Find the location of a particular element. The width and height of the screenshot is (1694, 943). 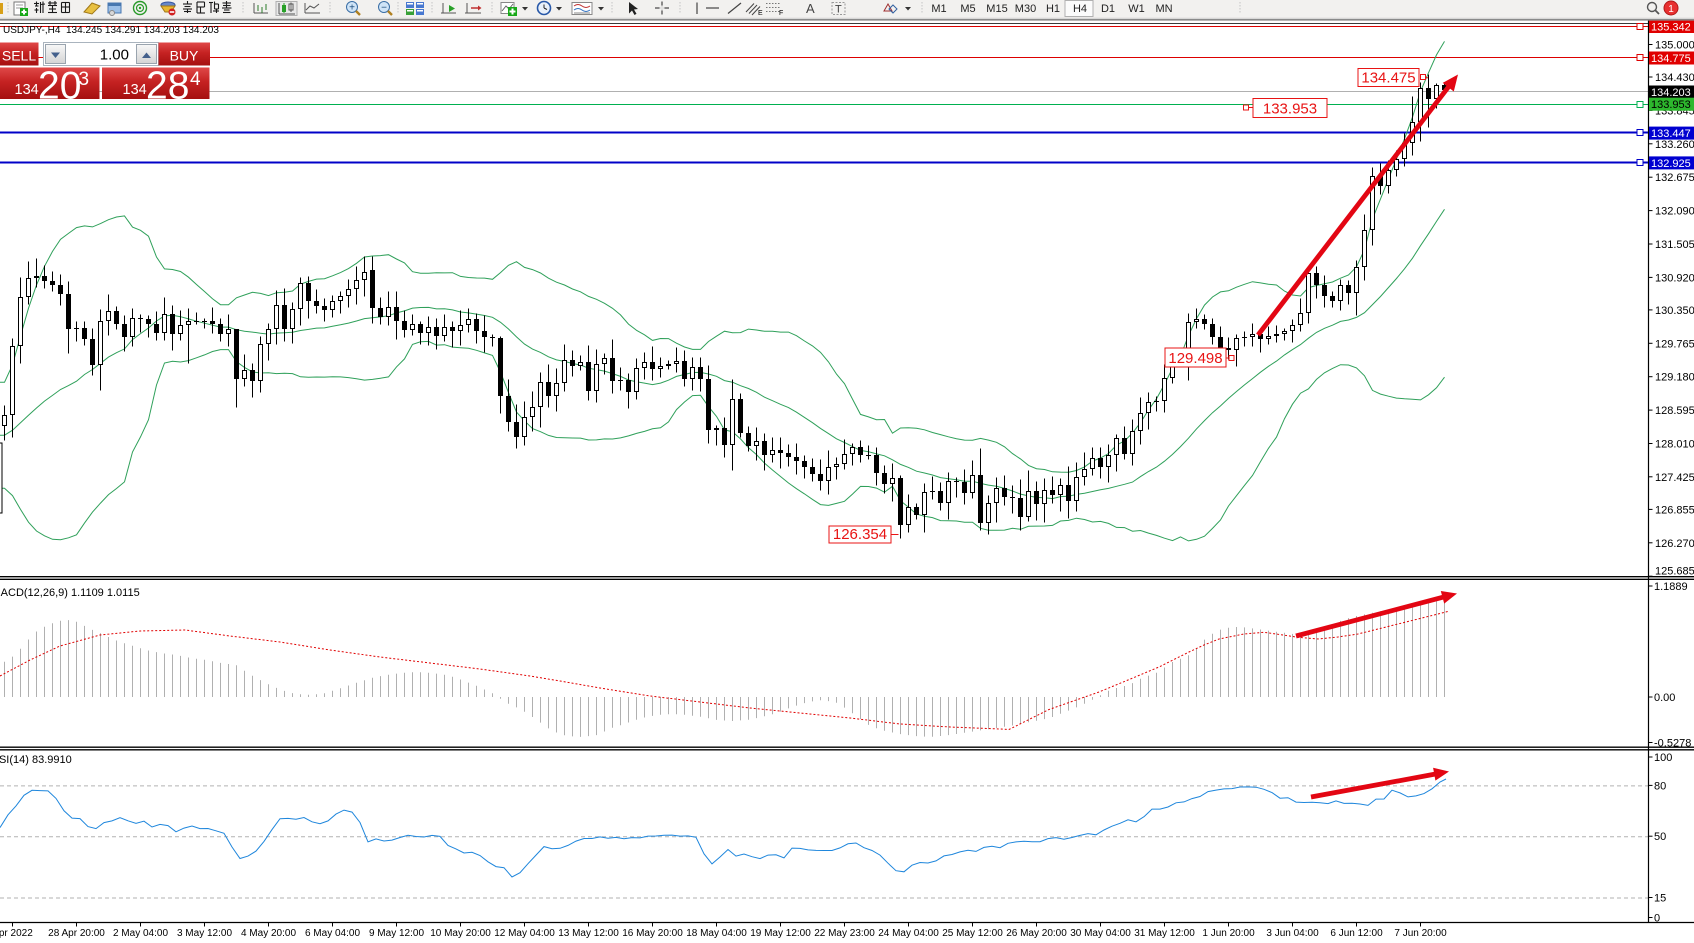

svg-text: 6 Jun 12:00 is located at coordinates (1356, 933).